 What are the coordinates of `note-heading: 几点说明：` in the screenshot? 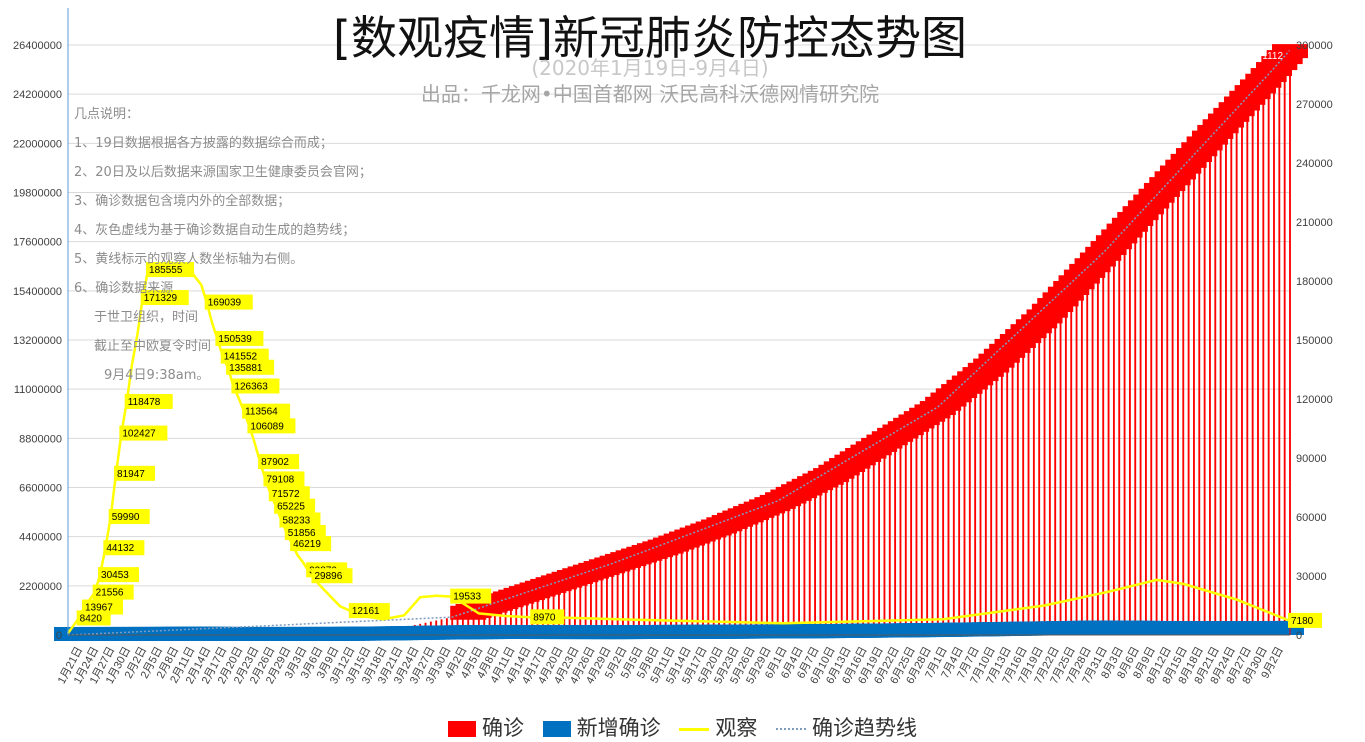 It's located at (107, 114).